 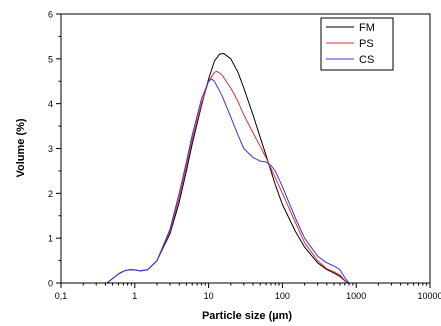 I want to click on y-tick-label: 0, so click(x=50, y=284).